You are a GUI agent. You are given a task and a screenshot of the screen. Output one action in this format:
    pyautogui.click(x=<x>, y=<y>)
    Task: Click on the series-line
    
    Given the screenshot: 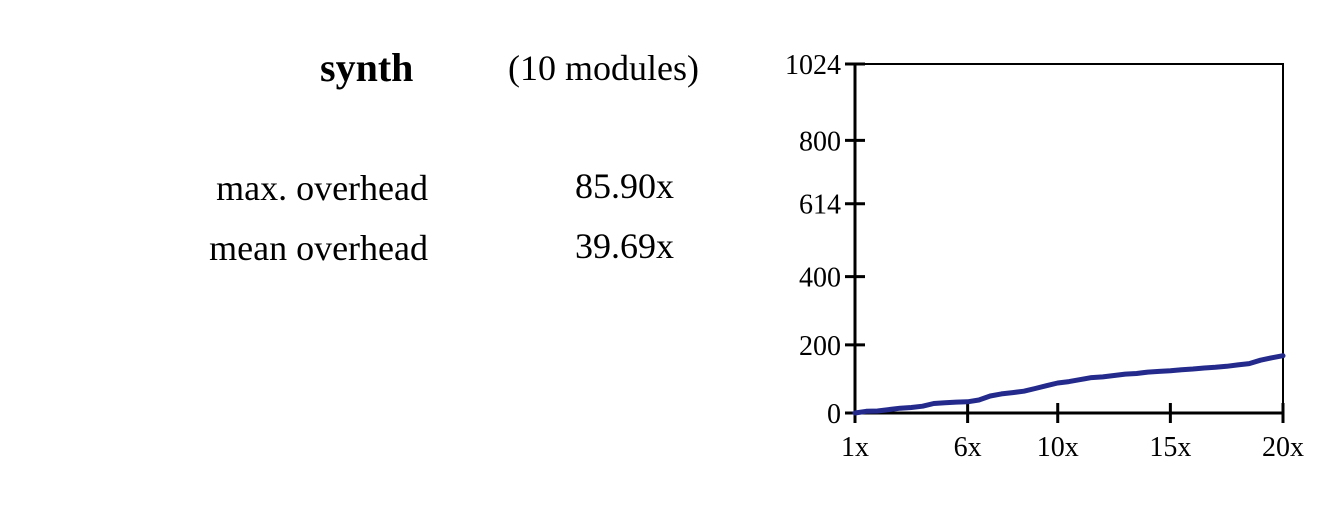 What is the action you would take?
    pyautogui.click(x=1069, y=384)
    